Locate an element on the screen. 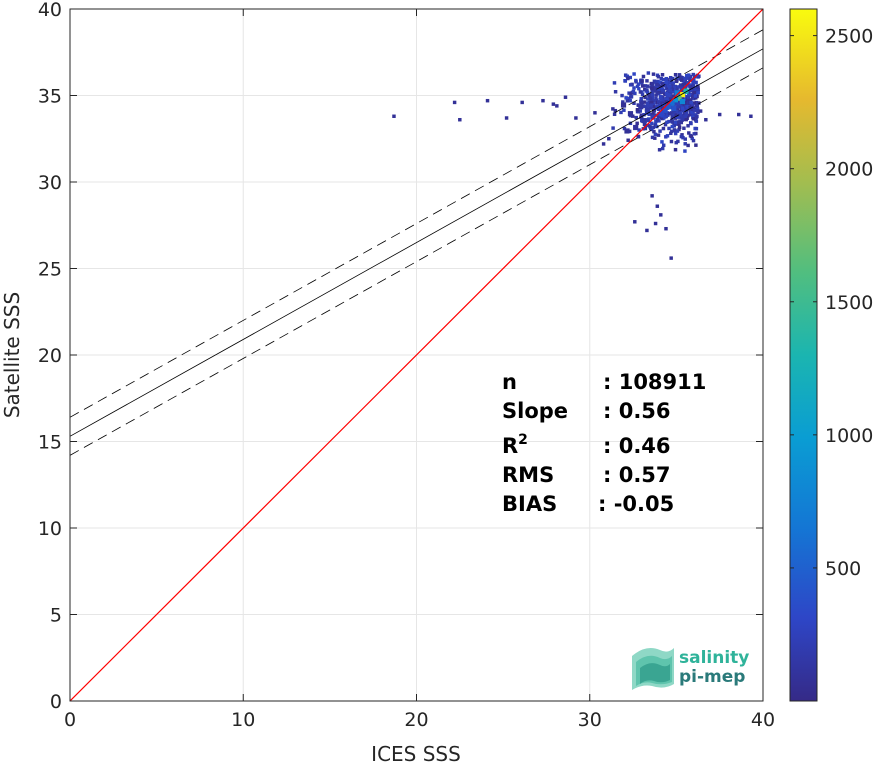 The image size is (879, 764). x-axis-label: ICES SSS is located at coordinates (416, 753).